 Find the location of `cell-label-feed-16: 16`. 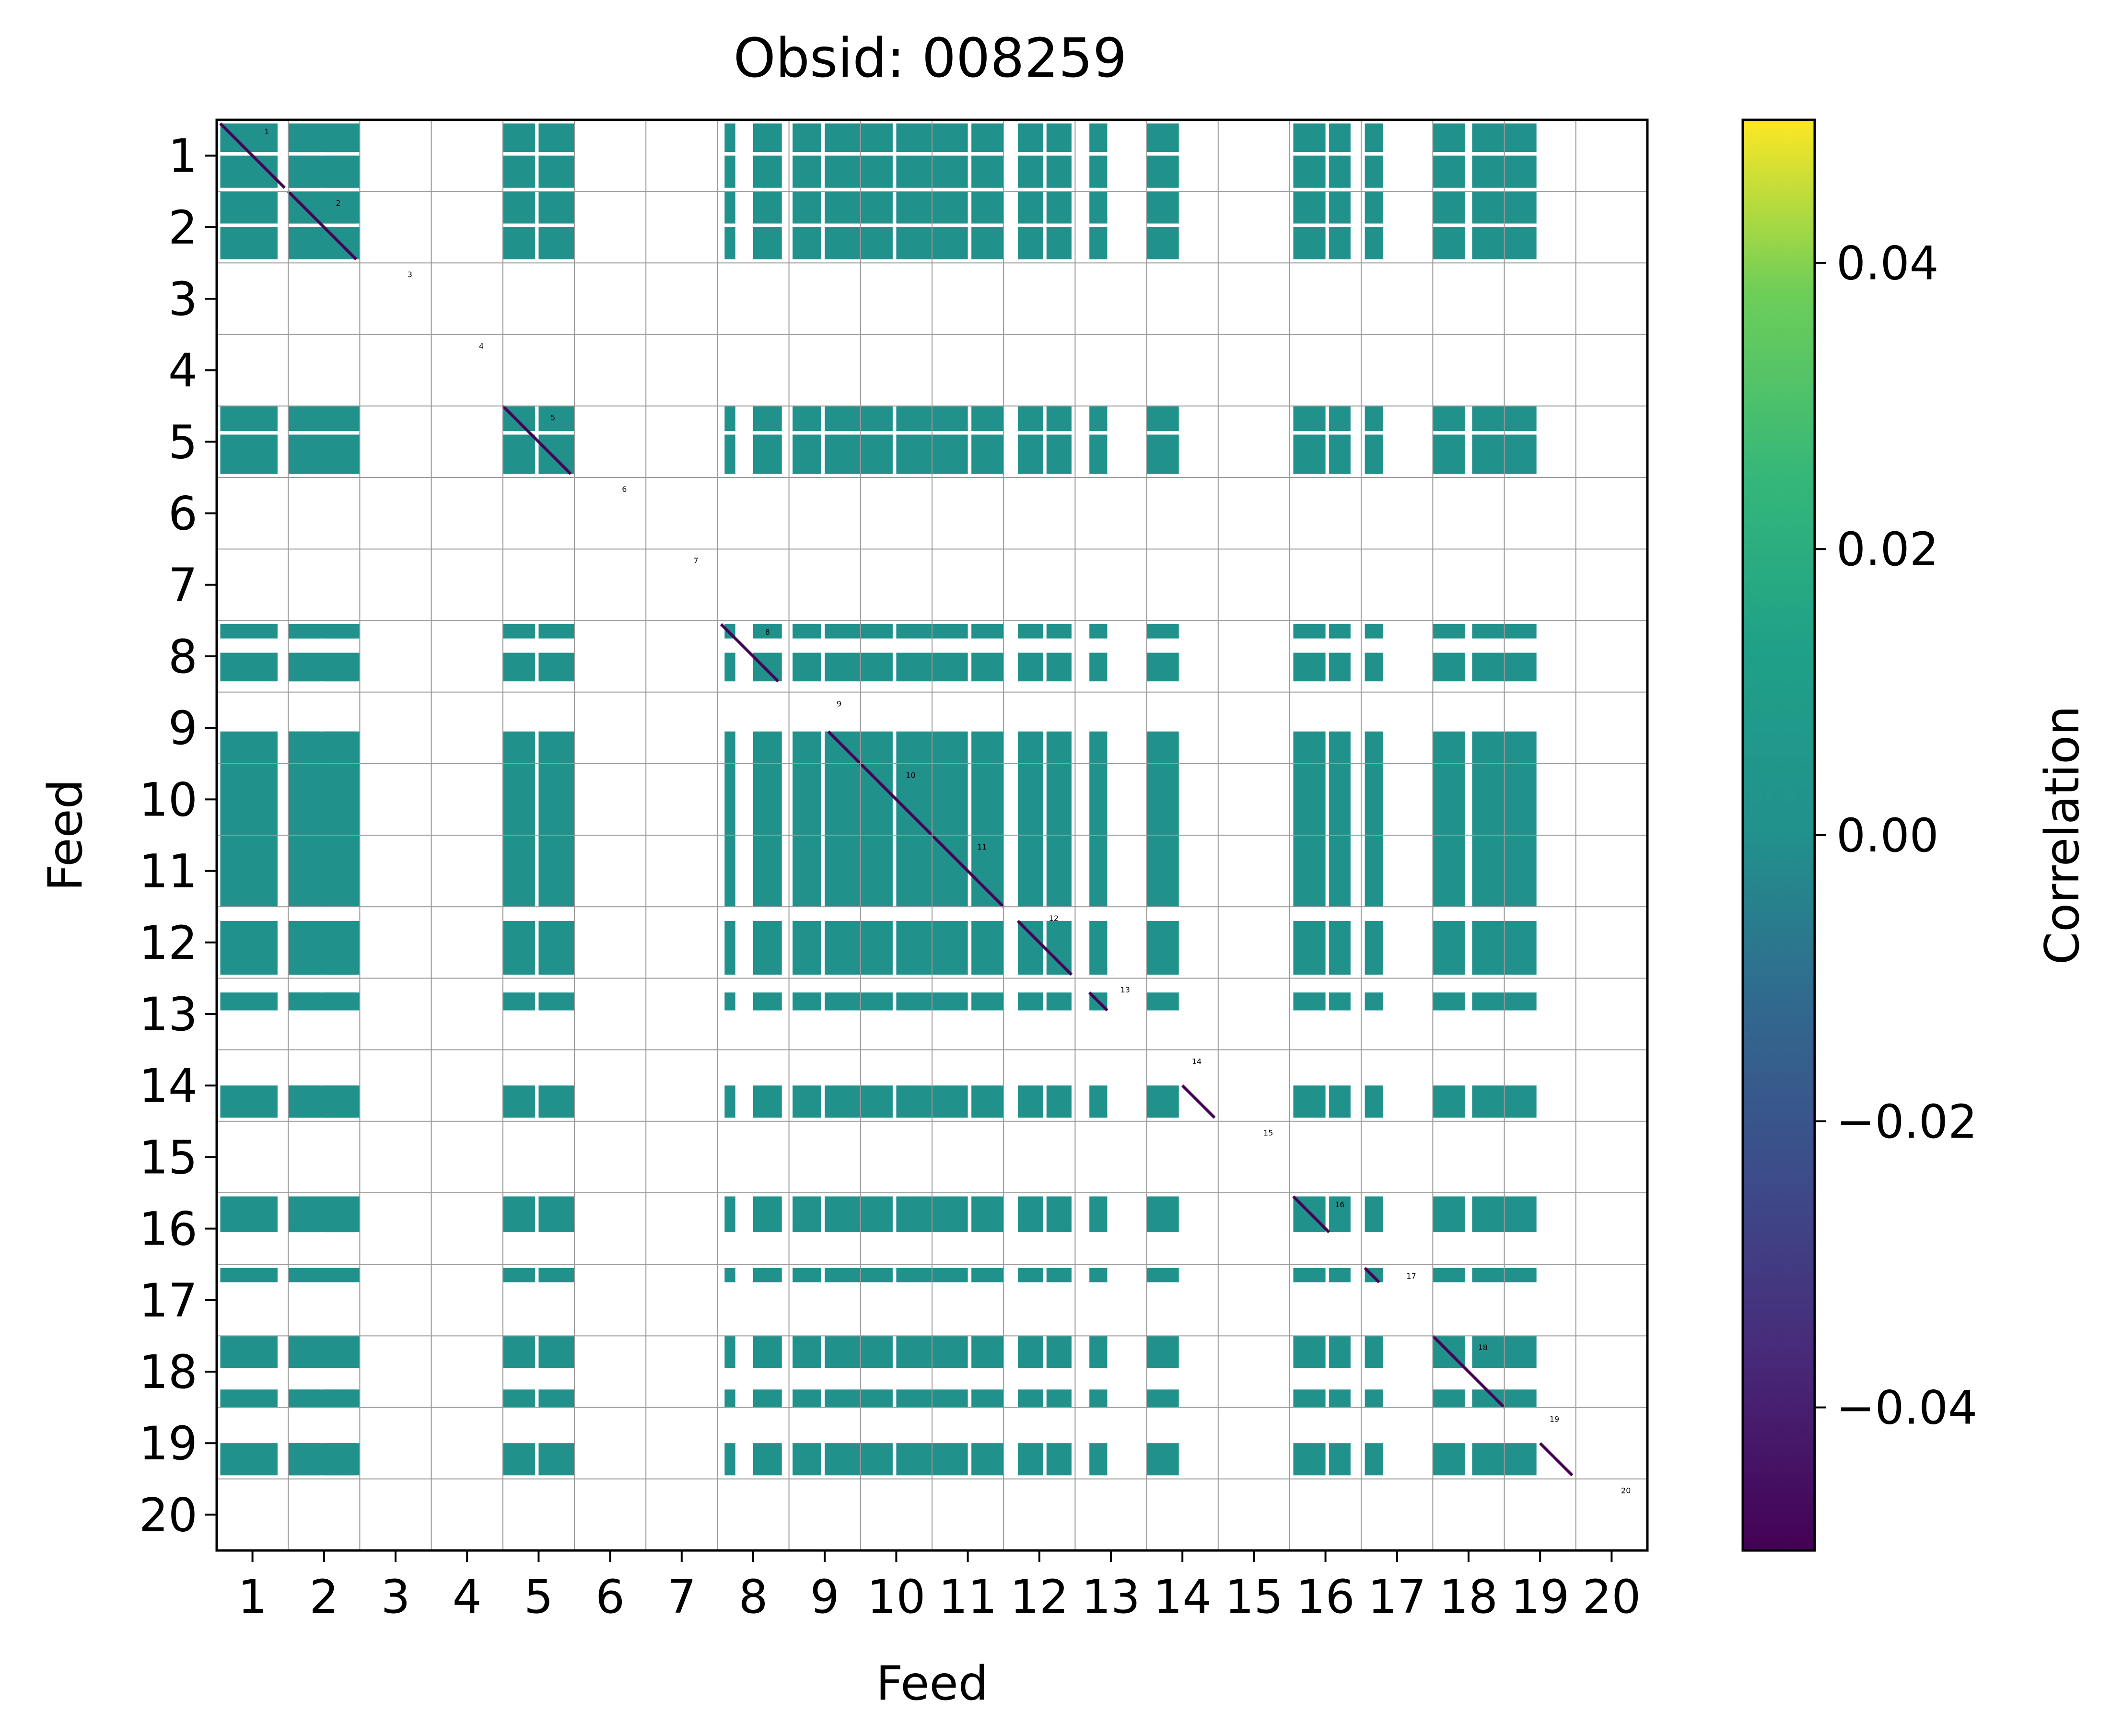

cell-label-feed-16: 16 is located at coordinates (1339, 1204).